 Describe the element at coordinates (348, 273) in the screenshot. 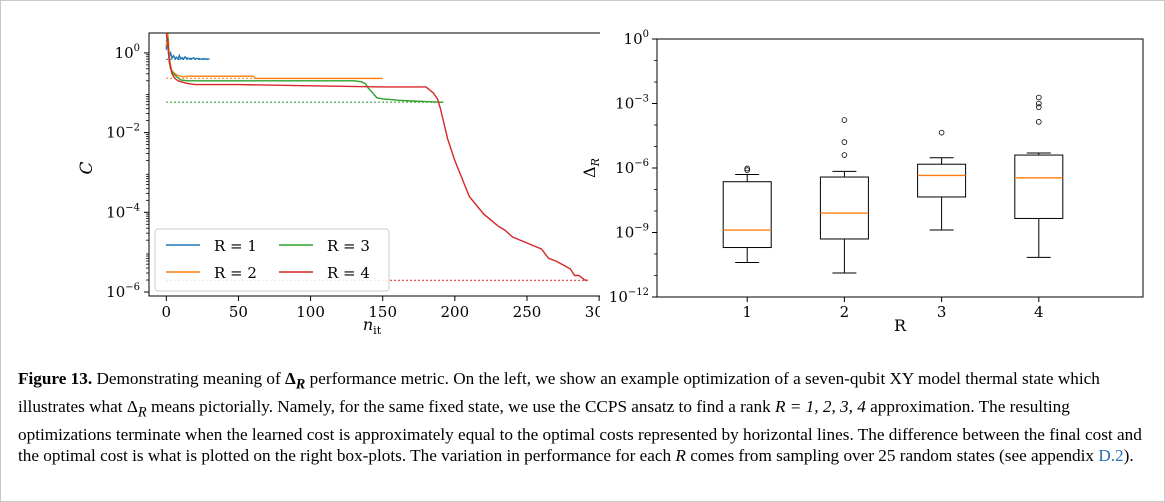

I see `legend-label-r4: R = 4` at that location.